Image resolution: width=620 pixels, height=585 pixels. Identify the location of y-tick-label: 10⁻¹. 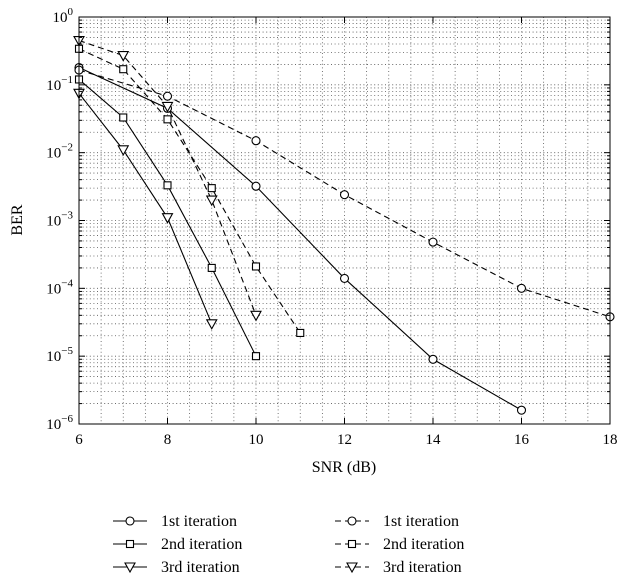
(59, 84).